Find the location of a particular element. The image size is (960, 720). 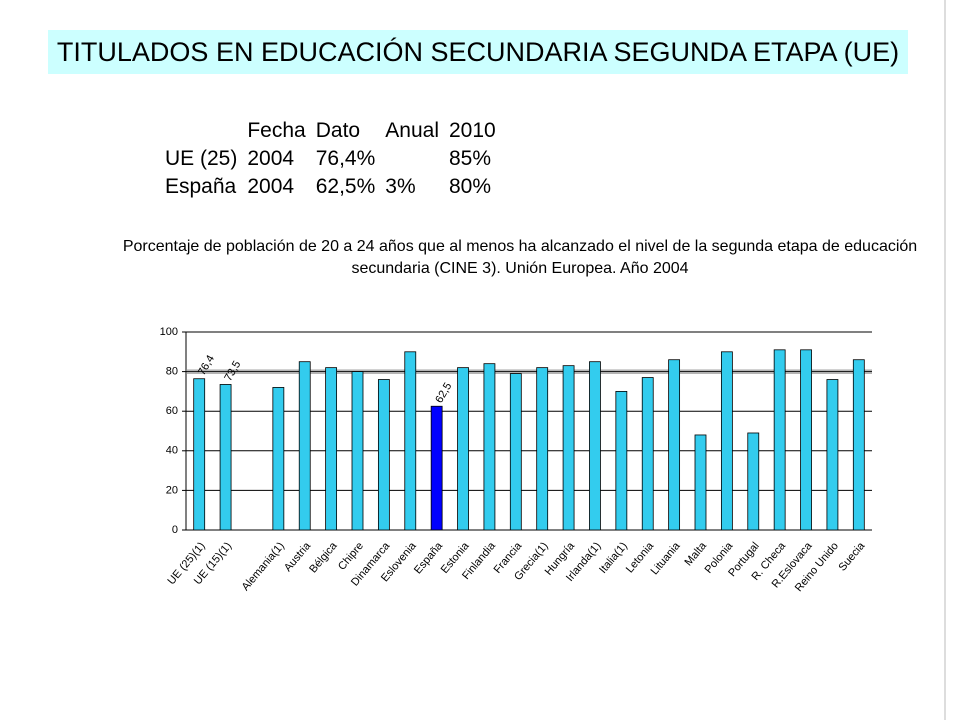

y-tick-label: 80 is located at coordinates (172, 372).